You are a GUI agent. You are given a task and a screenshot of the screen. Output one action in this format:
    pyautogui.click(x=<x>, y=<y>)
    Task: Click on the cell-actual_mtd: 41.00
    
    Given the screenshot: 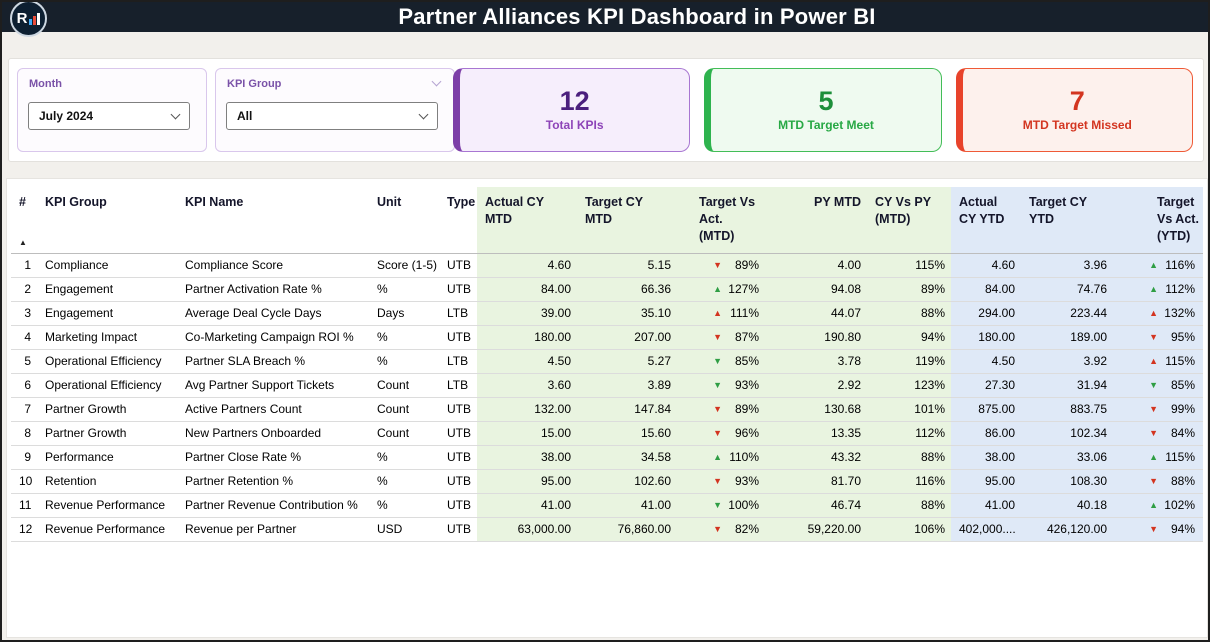 What is the action you would take?
    pyautogui.click(x=527, y=505)
    